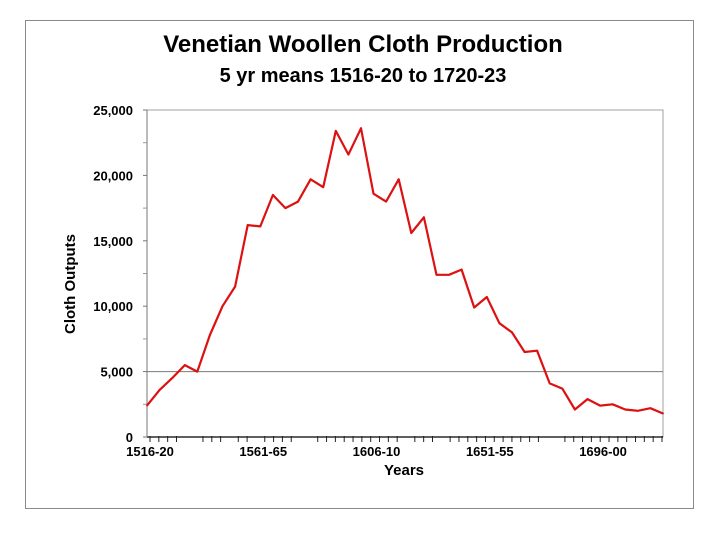  I want to click on chart-title: Venetian Woollen Cloth Production, so click(363, 44).